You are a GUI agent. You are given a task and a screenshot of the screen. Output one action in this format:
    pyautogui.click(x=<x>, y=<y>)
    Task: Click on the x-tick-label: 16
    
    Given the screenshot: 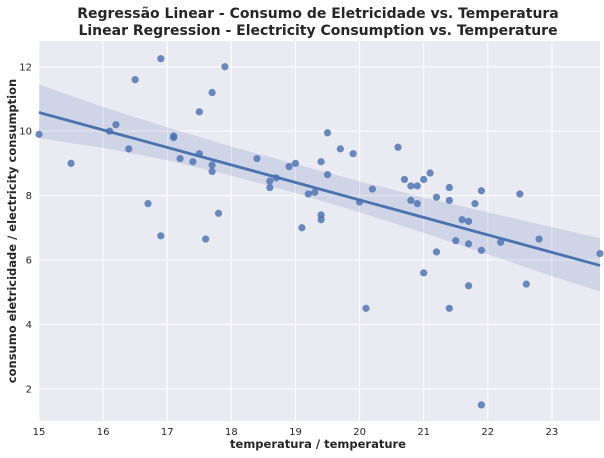 What is the action you would take?
    pyautogui.click(x=103, y=432)
    